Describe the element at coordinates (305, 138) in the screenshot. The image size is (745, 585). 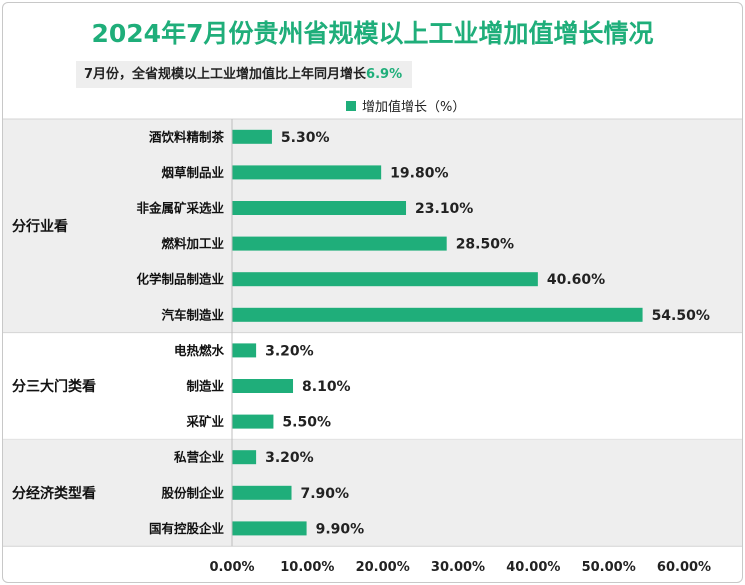
I see `data-label: 5.30%` at that location.